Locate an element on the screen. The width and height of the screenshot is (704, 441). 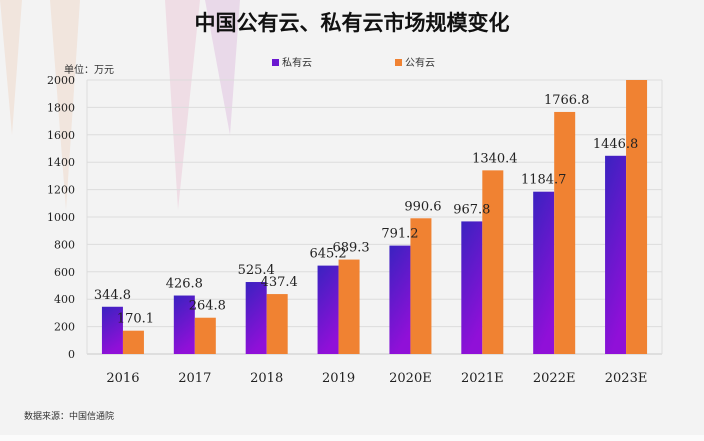
y-tick-label: 2000 is located at coordinates (61, 80).